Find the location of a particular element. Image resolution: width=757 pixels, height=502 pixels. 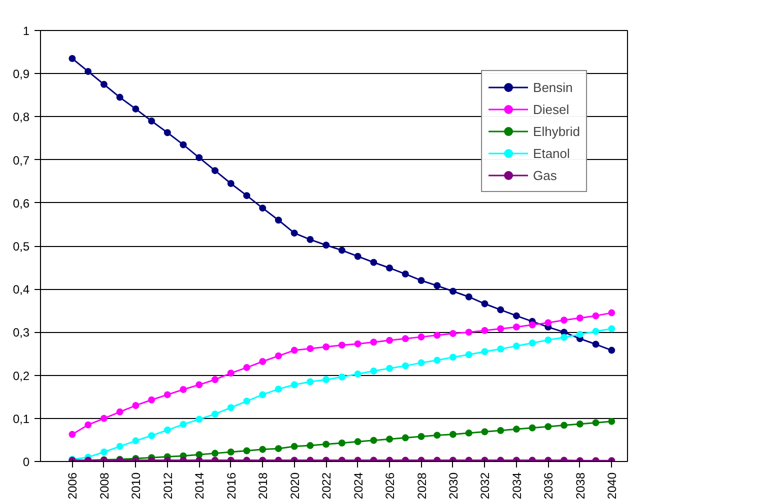

x-tick-label: 2032 is located at coordinates (485, 486).